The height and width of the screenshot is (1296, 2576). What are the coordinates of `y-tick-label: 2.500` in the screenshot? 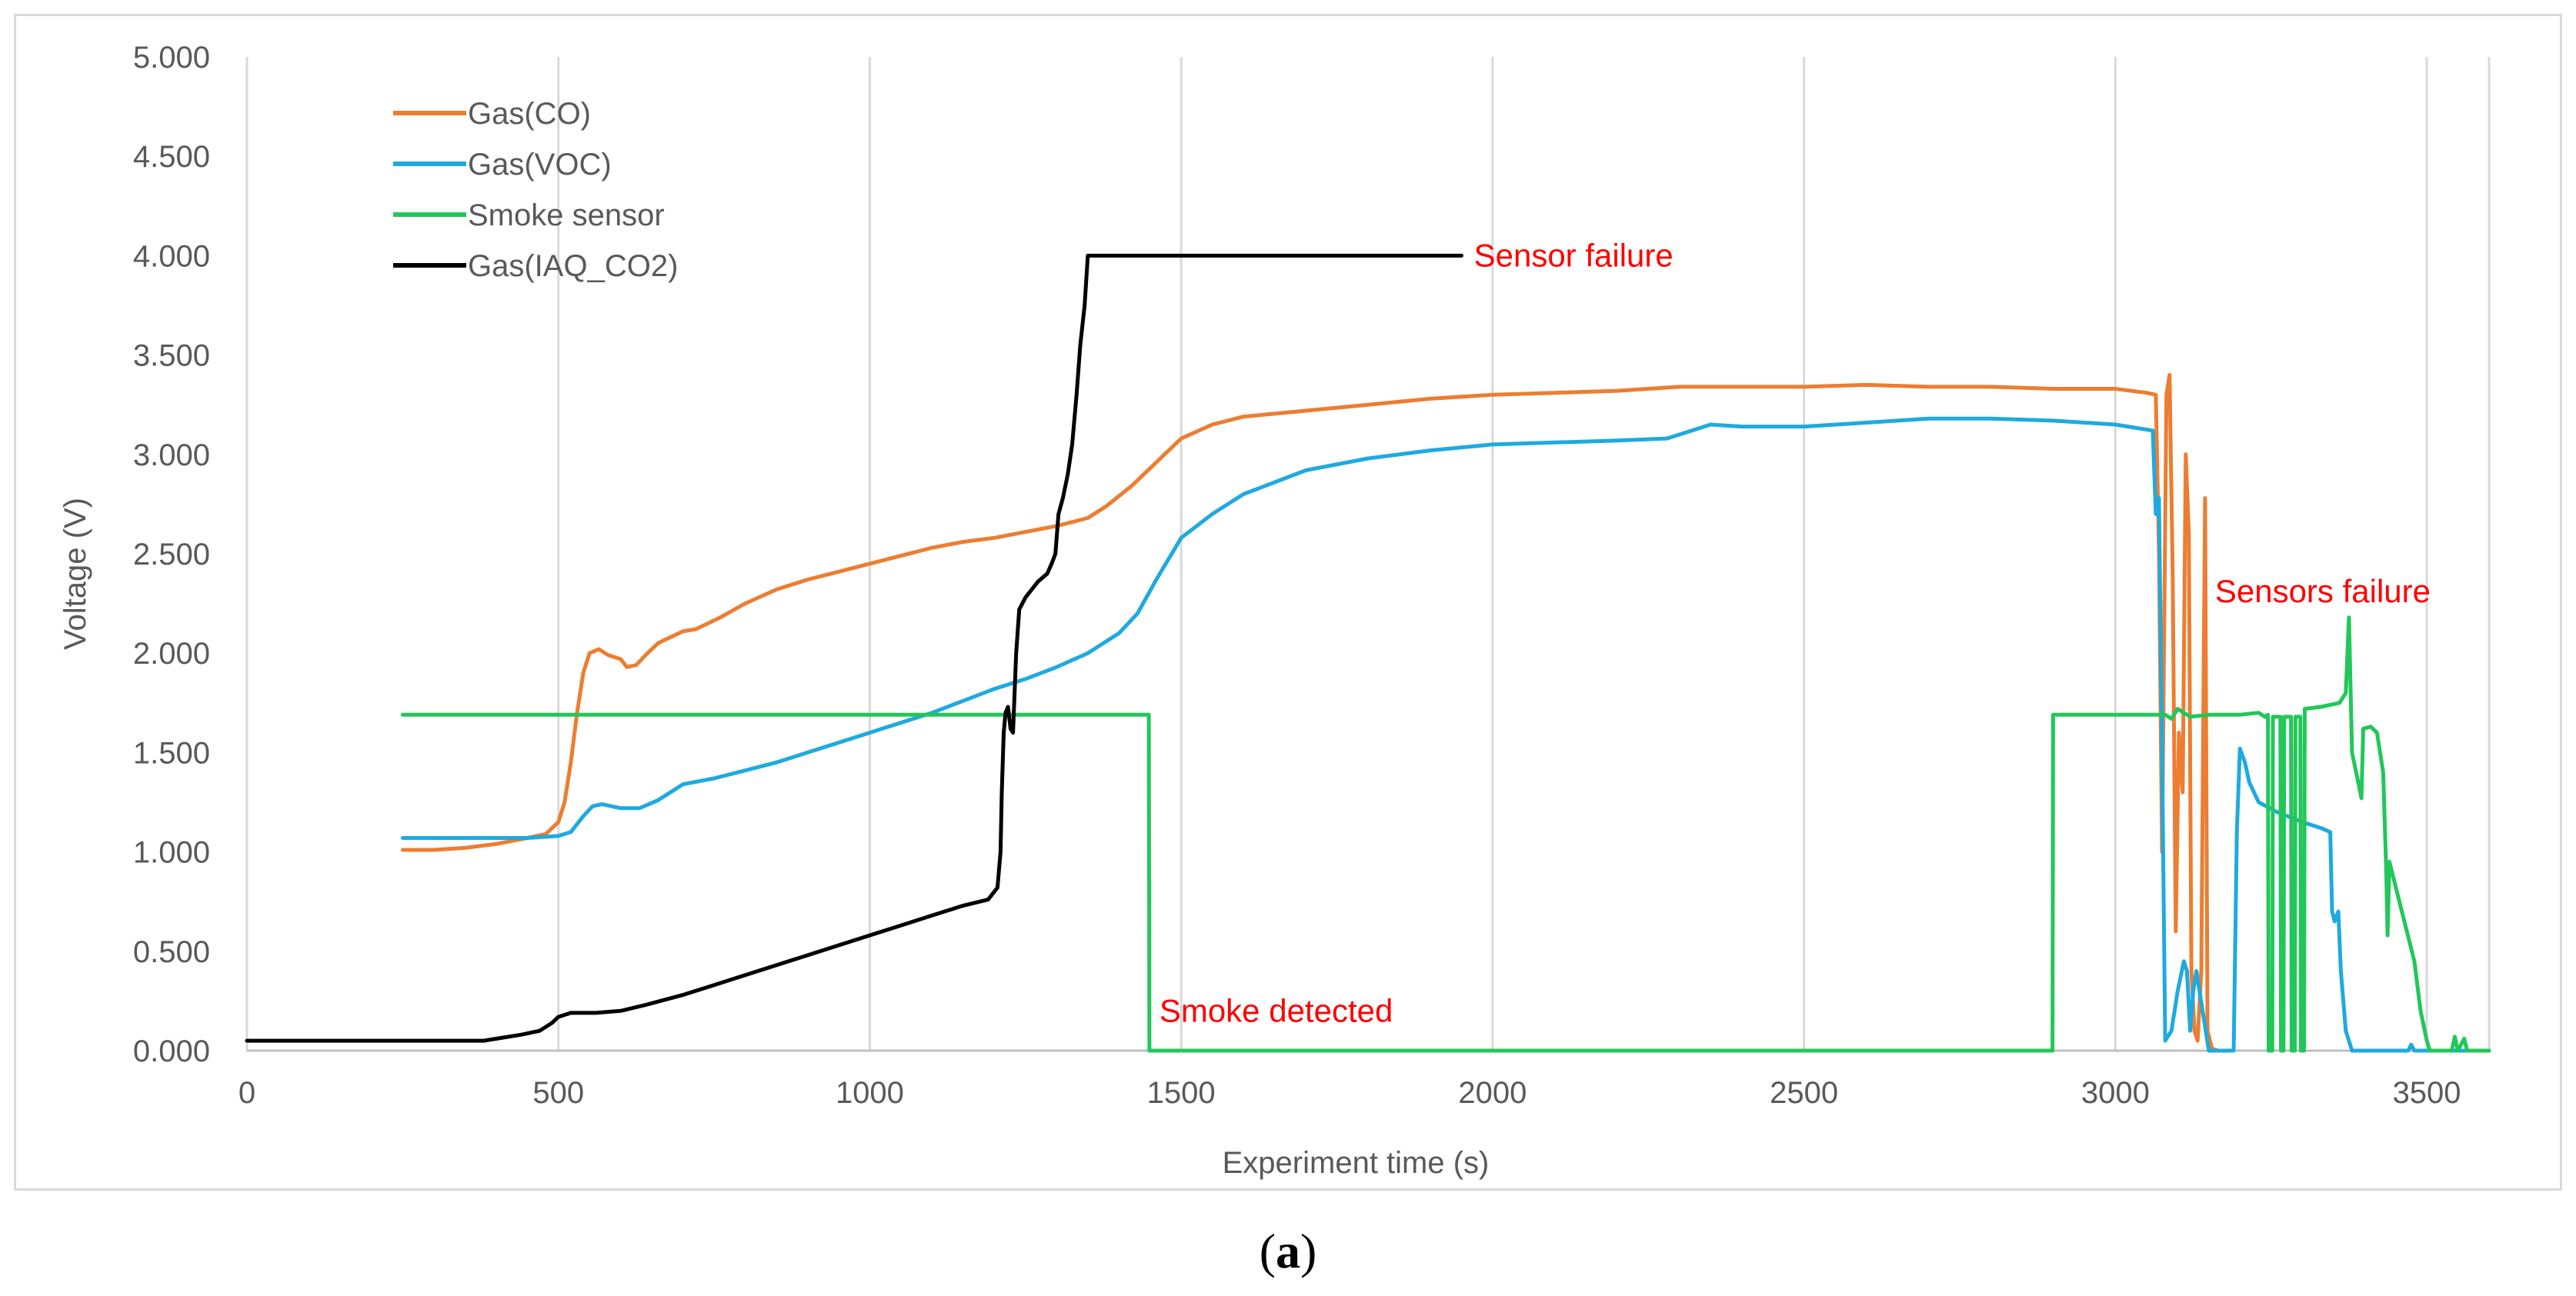 It's located at (172, 554).